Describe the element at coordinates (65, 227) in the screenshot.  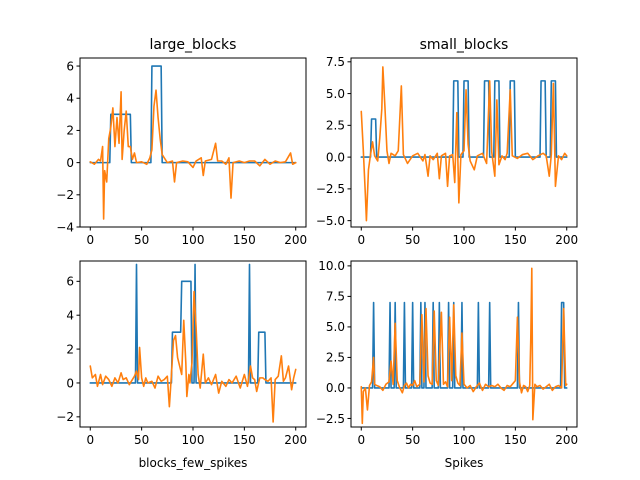
I see `y-tick-label: −4` at that location.